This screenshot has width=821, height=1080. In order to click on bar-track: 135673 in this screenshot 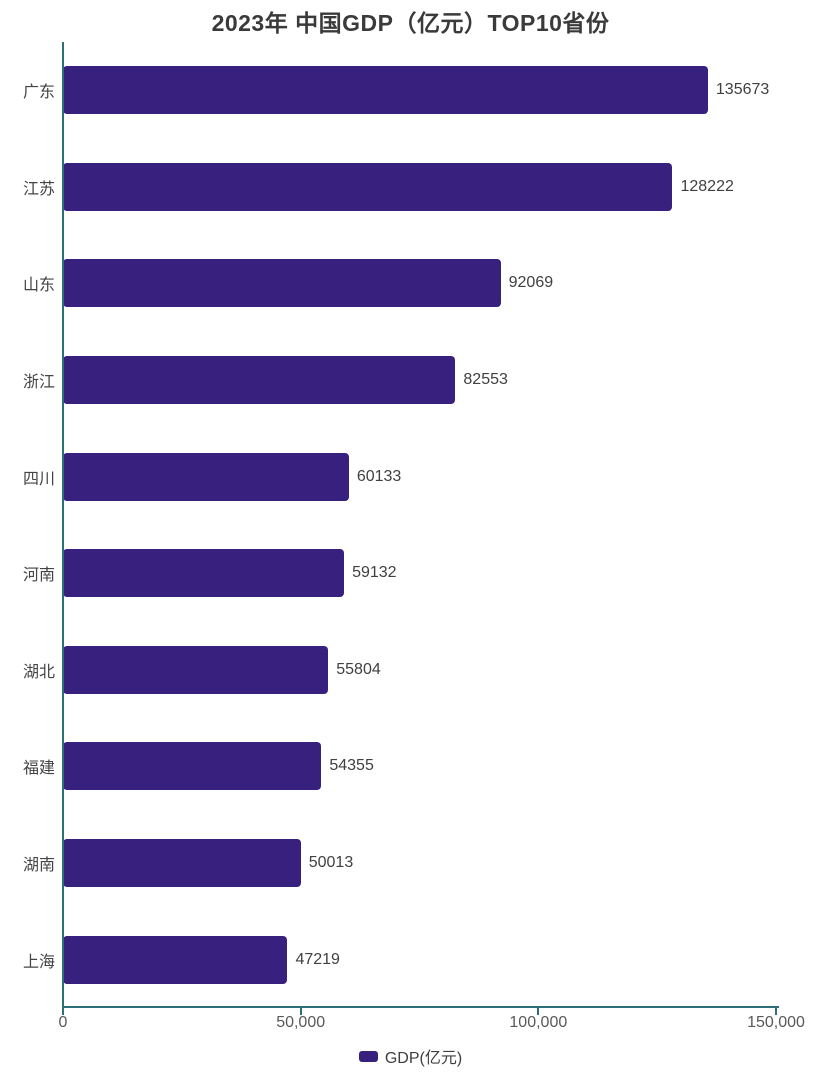, I will do `click(419, 90)`.